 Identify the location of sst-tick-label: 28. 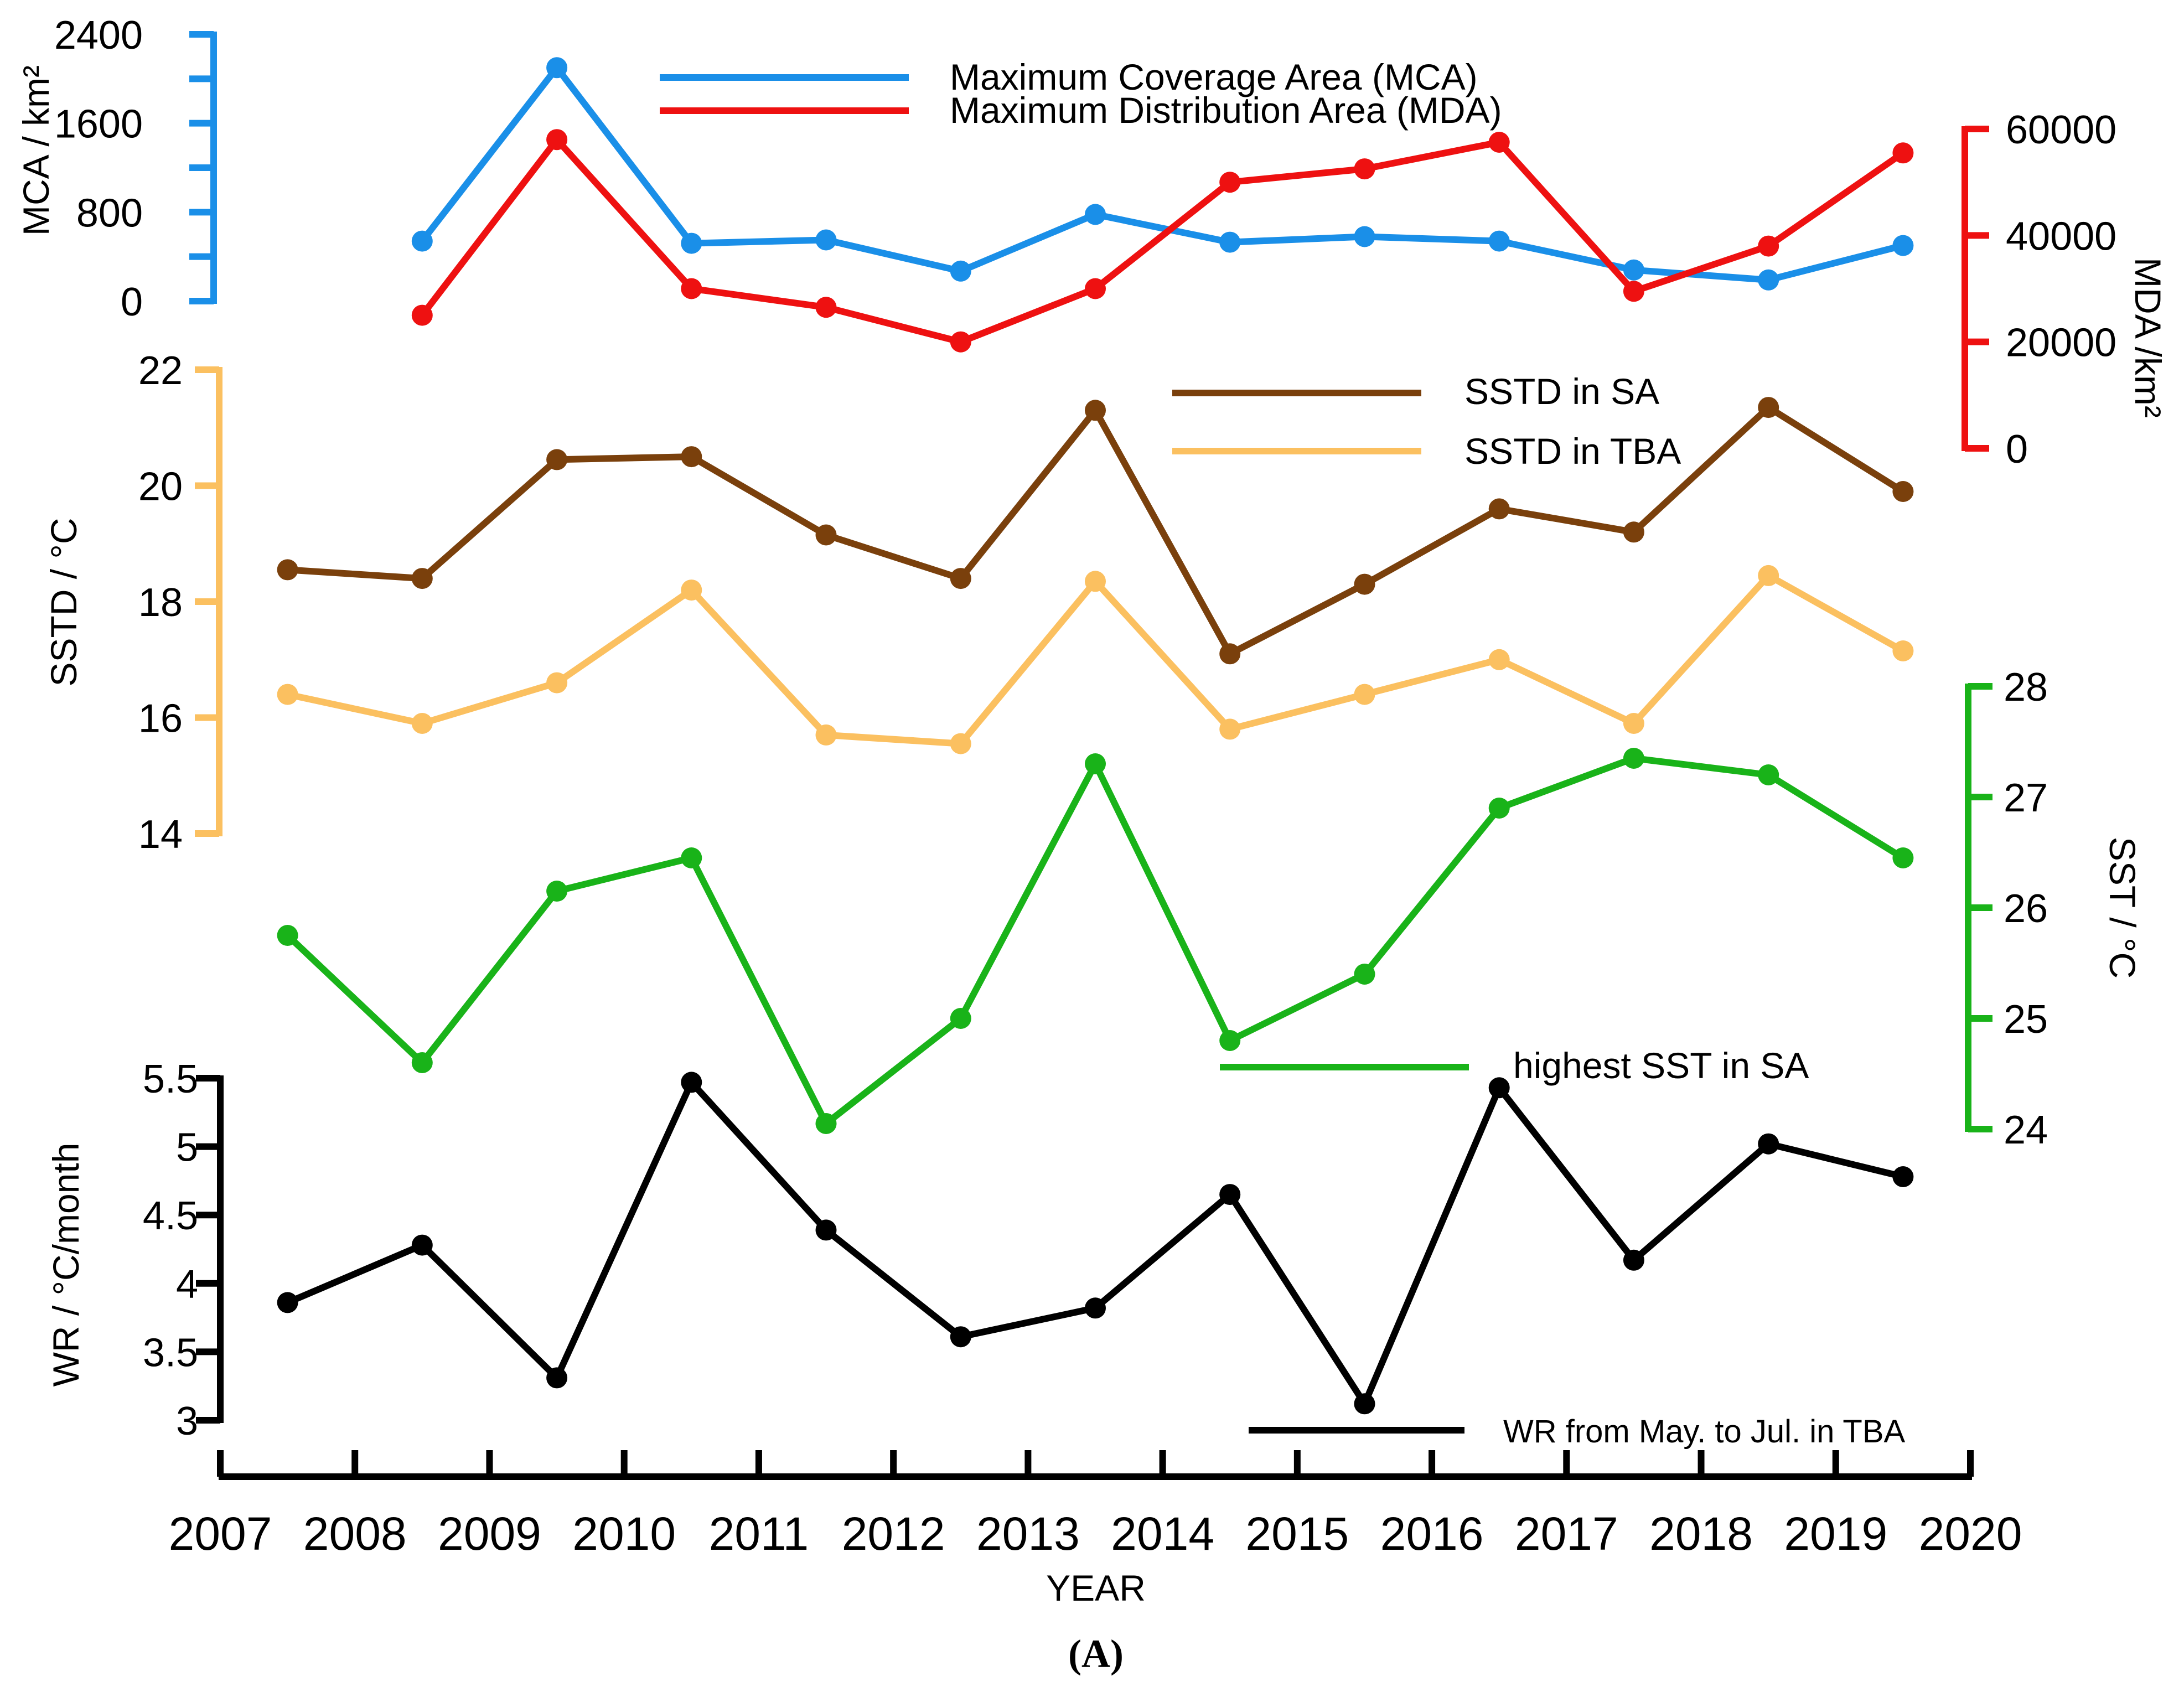
(2026, 687).